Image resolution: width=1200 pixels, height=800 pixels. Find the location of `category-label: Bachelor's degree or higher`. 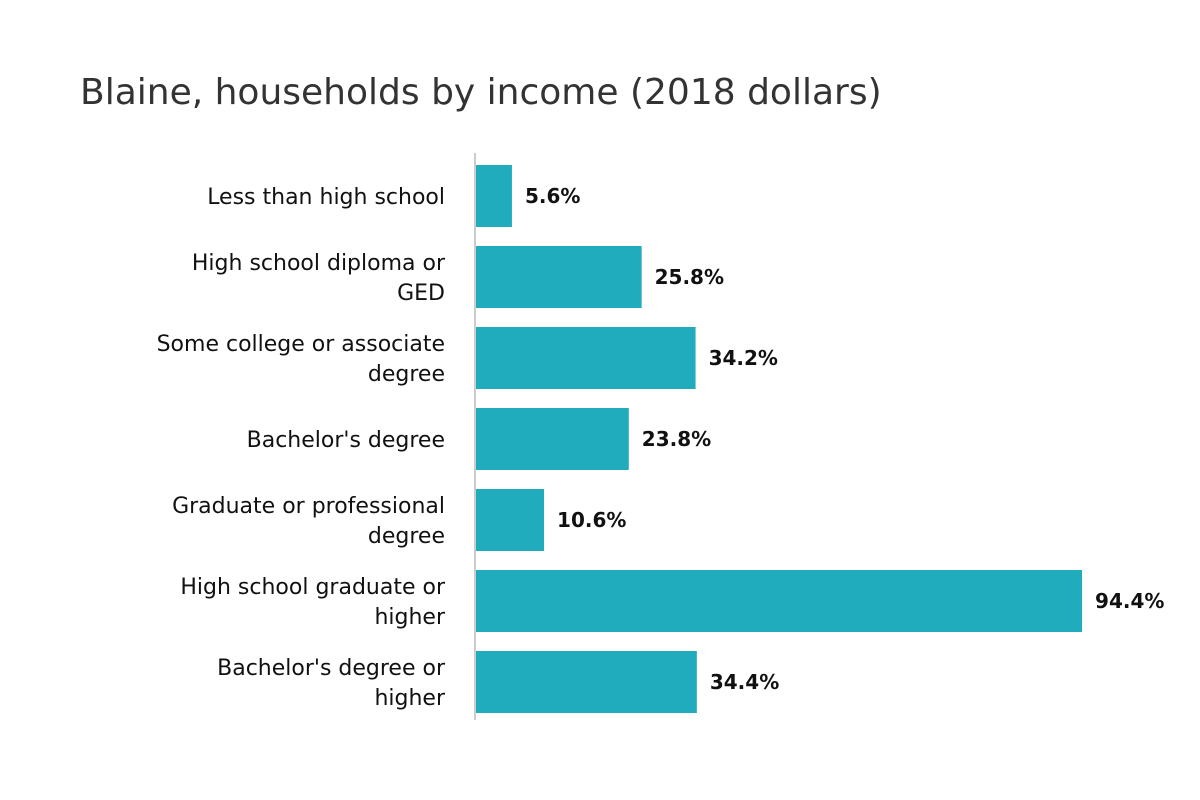

category-label: Bachelor's degree or higher is located at coordinates (331, 683).